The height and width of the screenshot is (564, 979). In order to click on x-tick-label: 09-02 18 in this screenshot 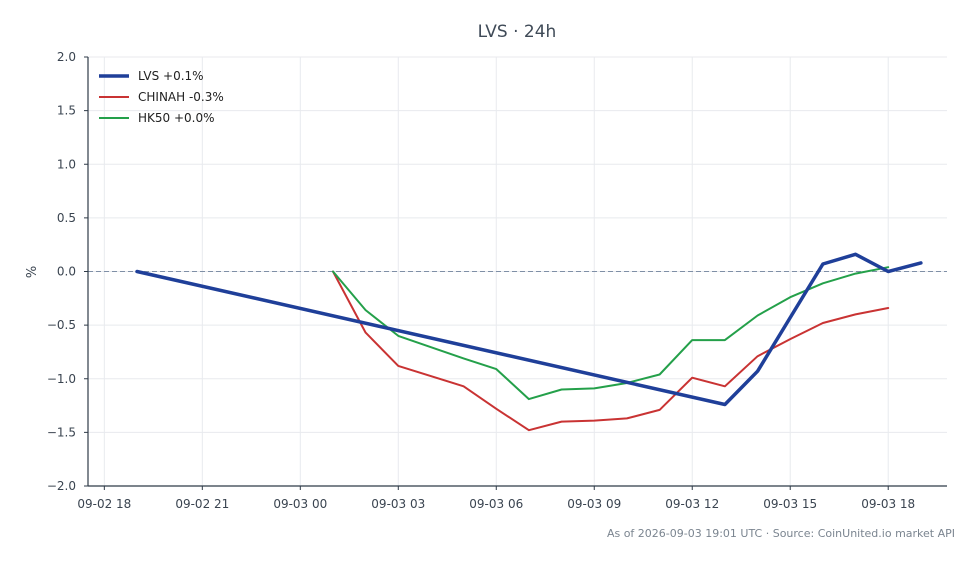, I will do `click(104, 504)`.